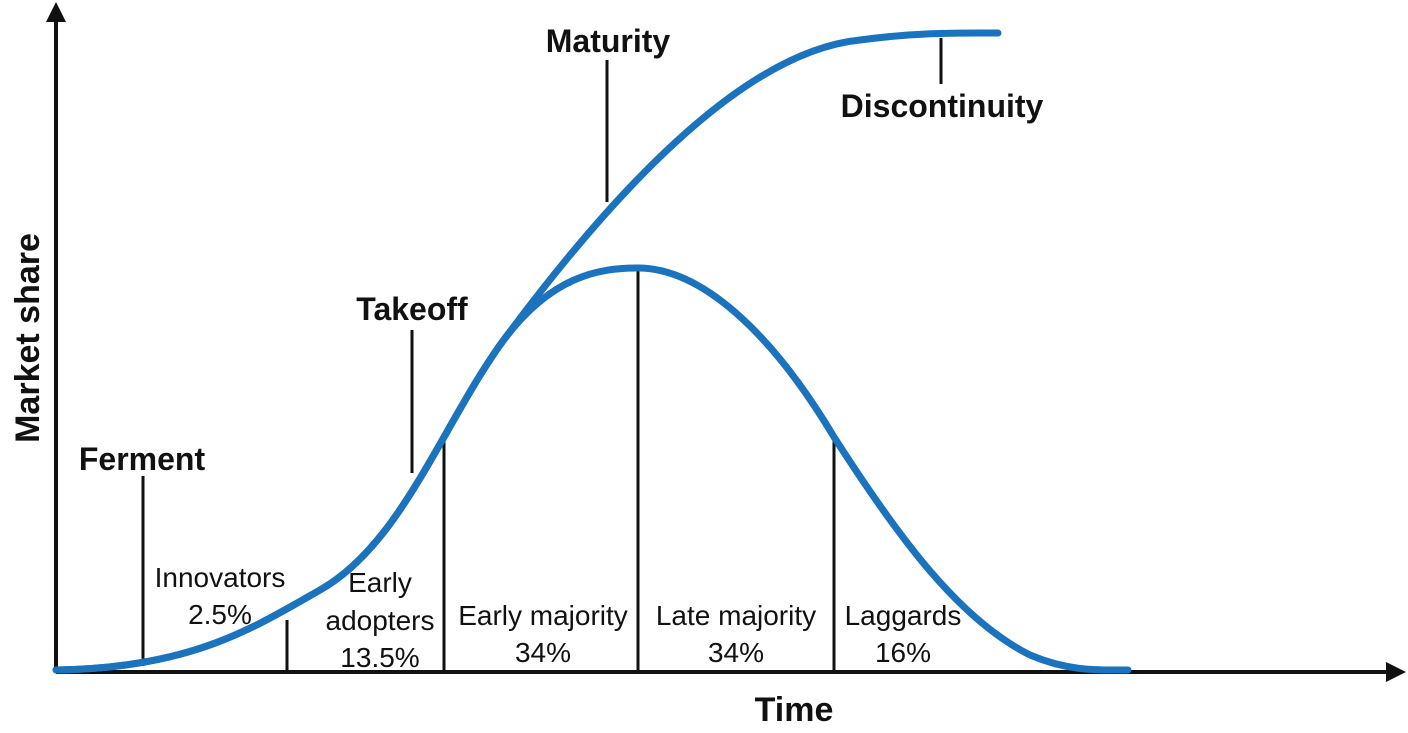 This screenshot has height=733, width=1408. I want to click on segment-laggards-percent: 16%, so click(903, 652).